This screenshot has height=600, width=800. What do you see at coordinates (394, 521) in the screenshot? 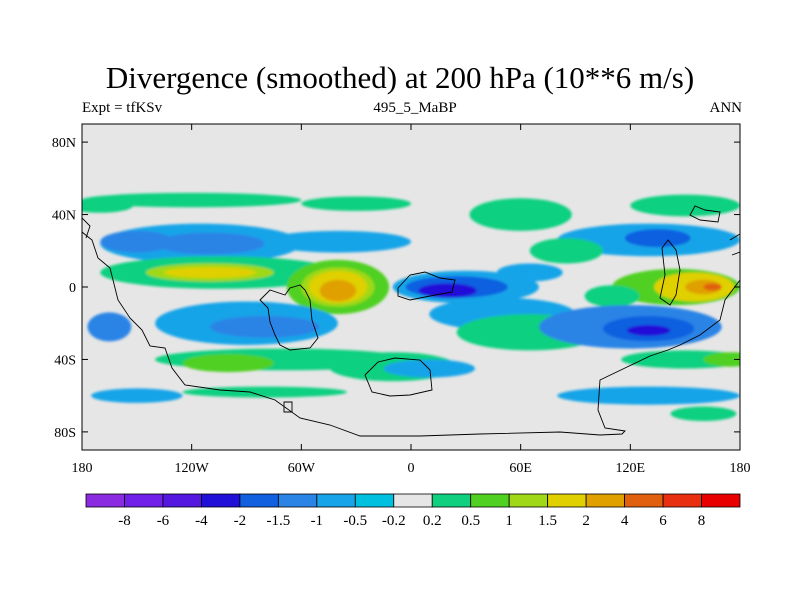
I see `colorbar-label: -0.2` at bounding box center [394, 521].